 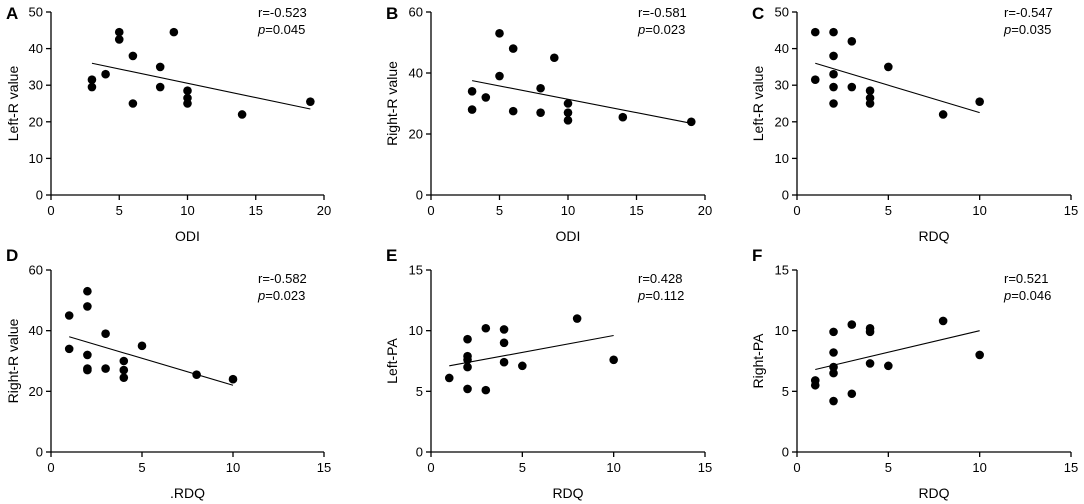 What do you see at coordinates (758, 361) in the screenshot?
I see `y-axis-label: Right-PA` at bounding box center [758, 361].